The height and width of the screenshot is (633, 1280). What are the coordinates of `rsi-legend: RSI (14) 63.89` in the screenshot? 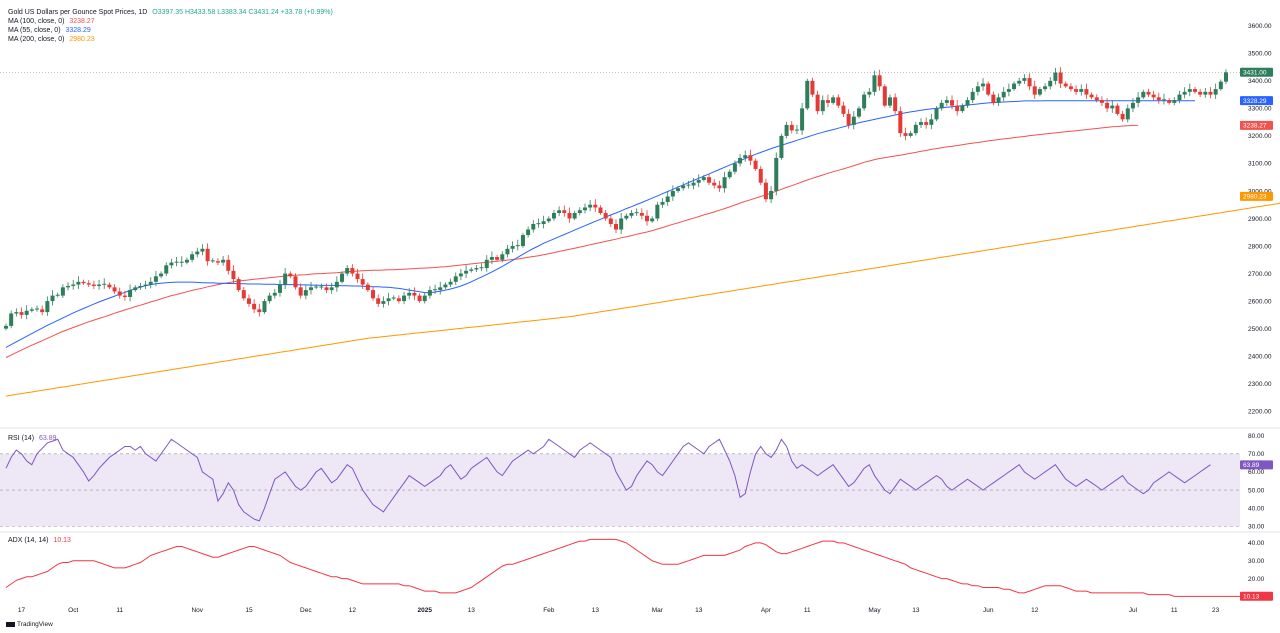 It's located at (32, 438).